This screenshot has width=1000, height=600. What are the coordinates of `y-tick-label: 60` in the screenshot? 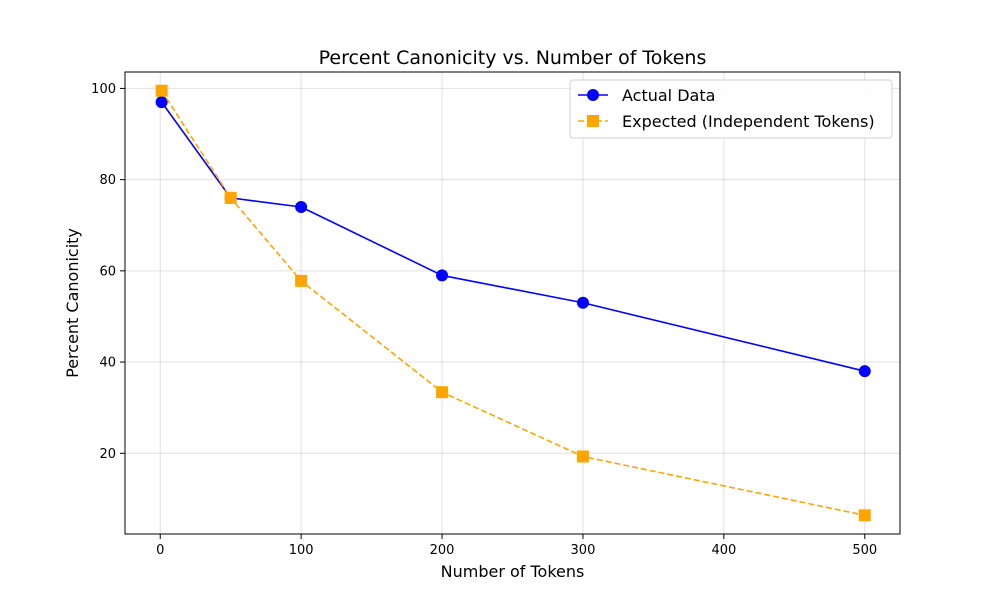 It's located at (107, 271).